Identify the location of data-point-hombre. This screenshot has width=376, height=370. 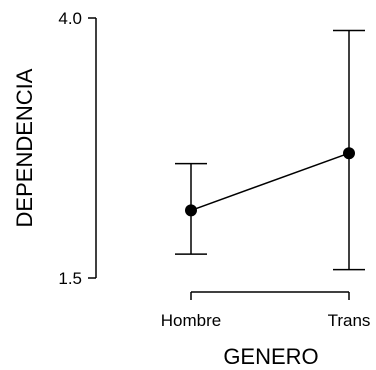
(191, 210).